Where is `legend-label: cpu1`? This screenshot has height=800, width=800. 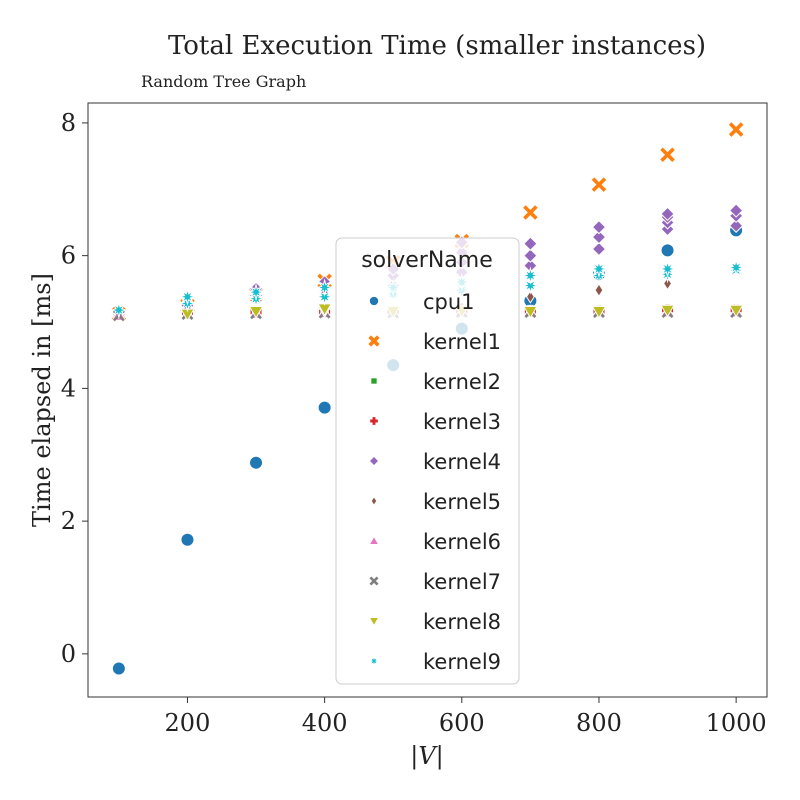
legend-label: cpu1 is located at coordinates (449, 302).